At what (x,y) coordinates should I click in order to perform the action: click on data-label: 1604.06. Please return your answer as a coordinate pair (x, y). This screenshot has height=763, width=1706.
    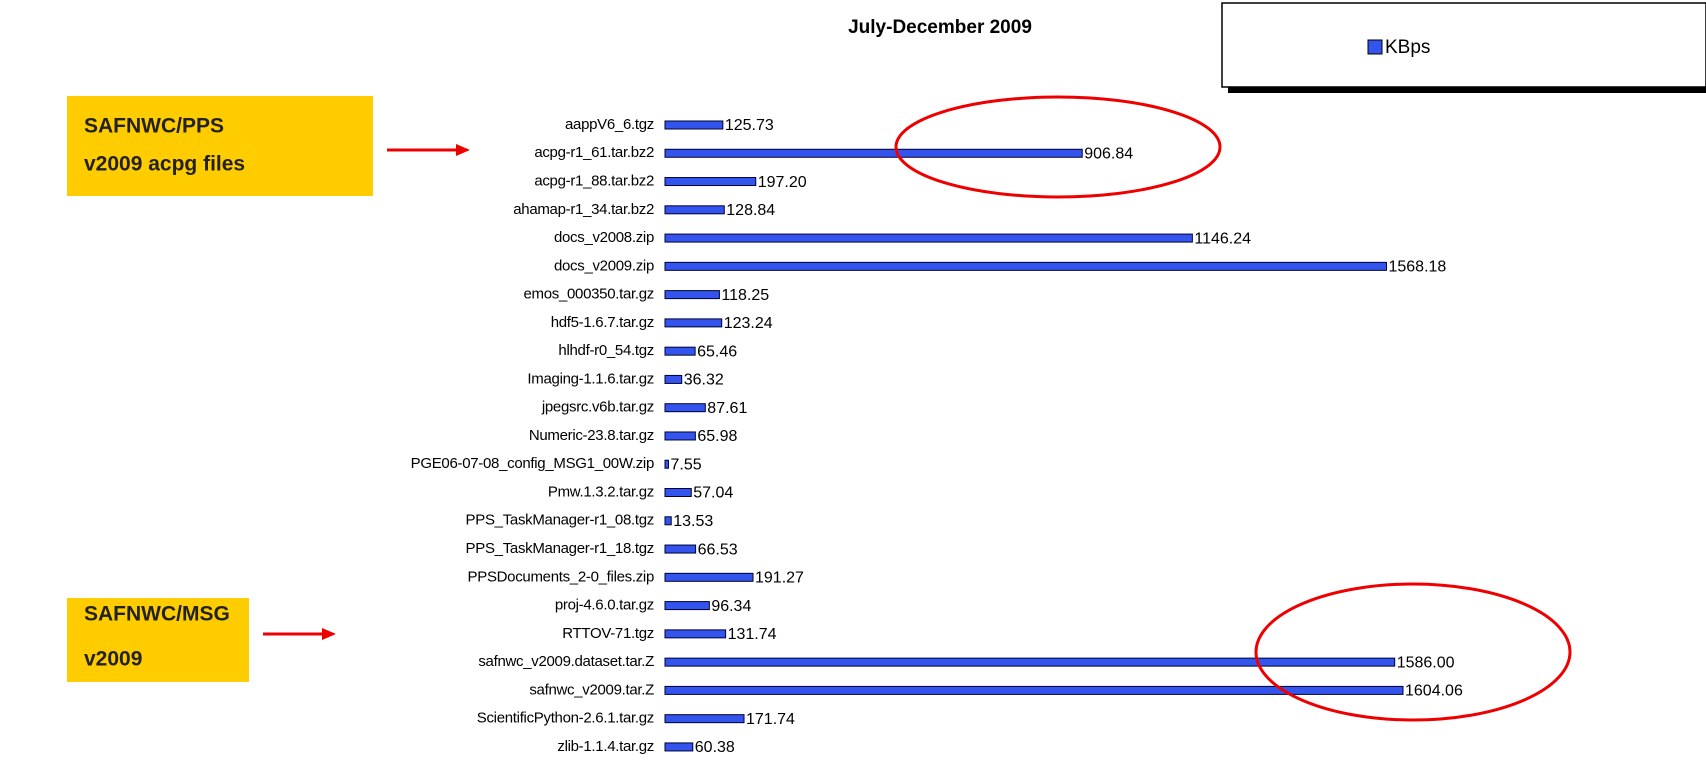
    Looking at the image, I should click on (1434, 691).